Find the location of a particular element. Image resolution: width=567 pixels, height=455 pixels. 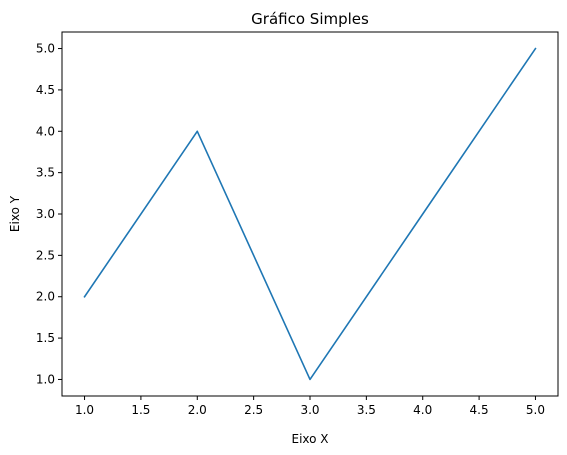

x-tick-label: 2.5 is located at coordinates (253, 410).